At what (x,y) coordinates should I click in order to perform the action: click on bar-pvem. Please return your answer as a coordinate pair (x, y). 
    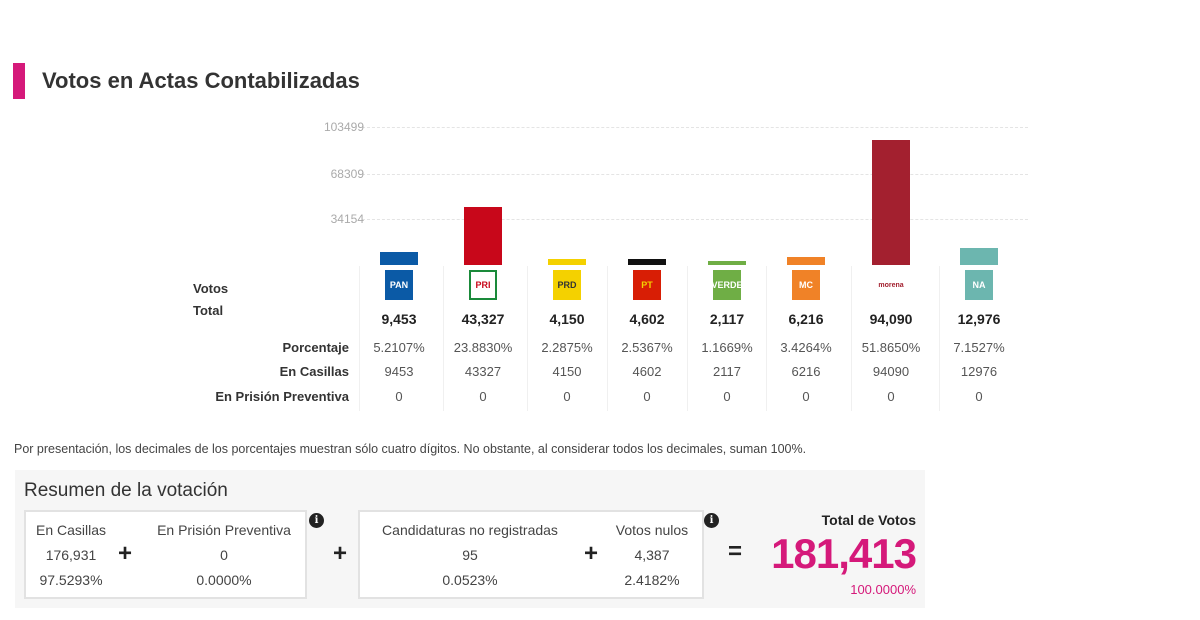
    Looking at the image, I should click on (727, 263).